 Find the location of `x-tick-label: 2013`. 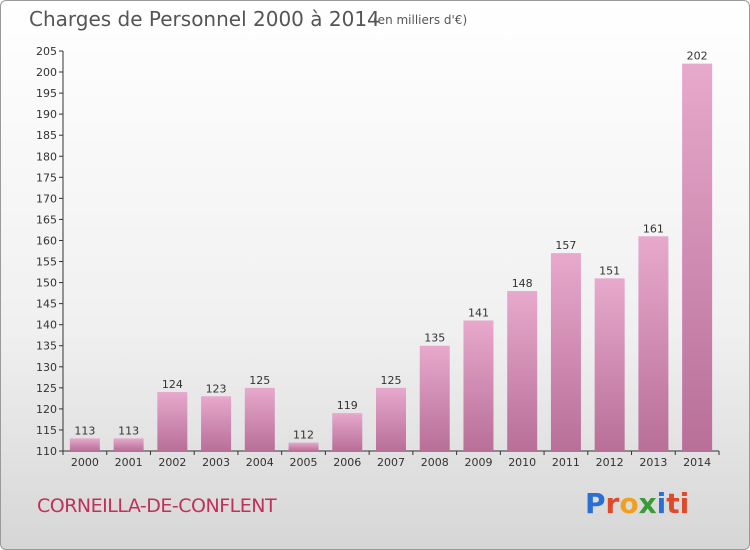

x-tick-label: 2013 is located at coordinates (653, 462).